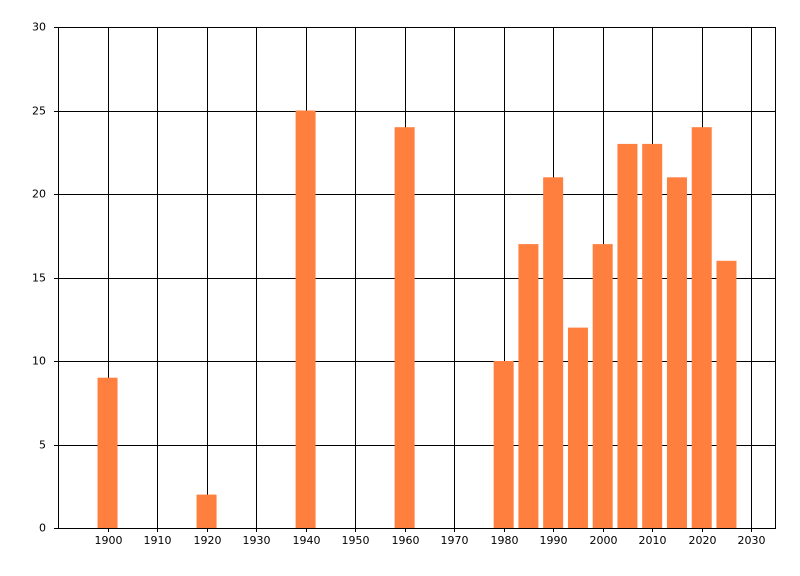  I want to click on x-tick-label: 1970, so click(455, 540).